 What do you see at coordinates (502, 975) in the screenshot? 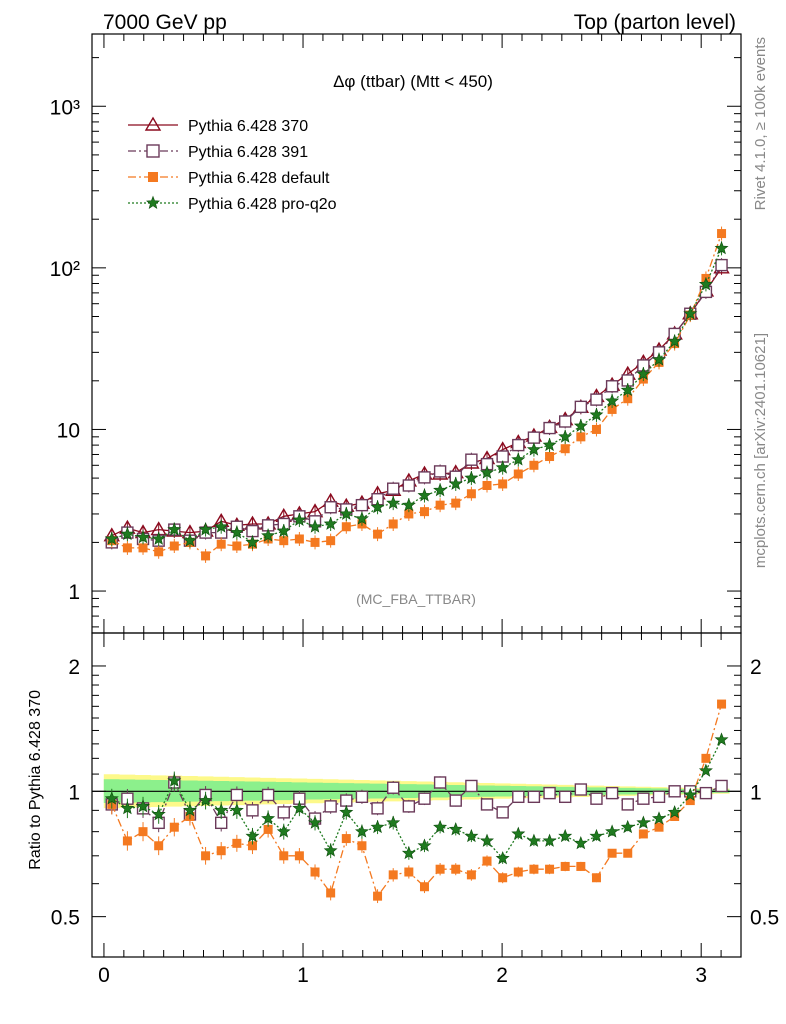
I see `x-tick-label: 2` at bounding box center [502, 975].